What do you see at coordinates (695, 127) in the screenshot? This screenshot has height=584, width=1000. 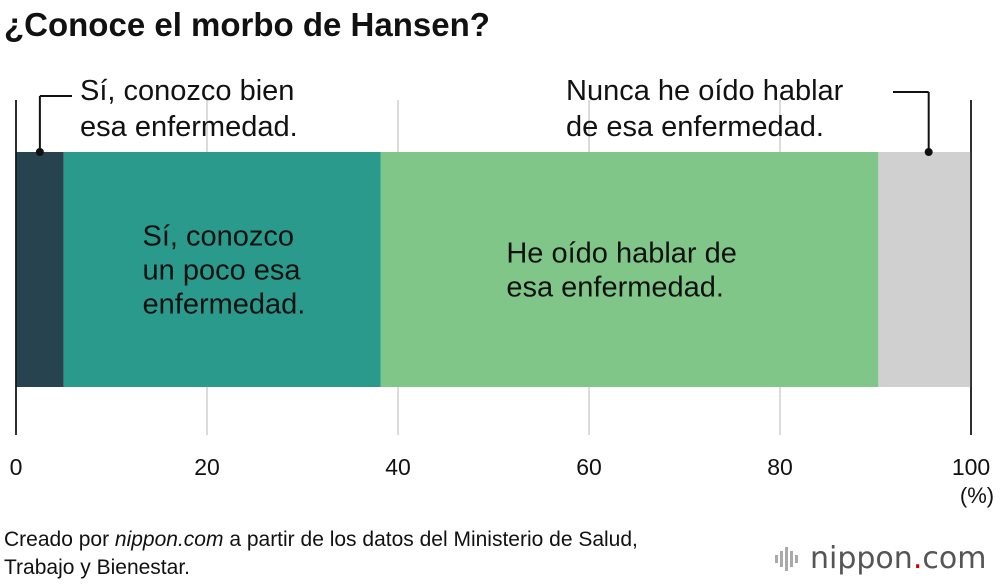 I see `segment-label: de esa enfermedad.` at bounding box center [695, 127].